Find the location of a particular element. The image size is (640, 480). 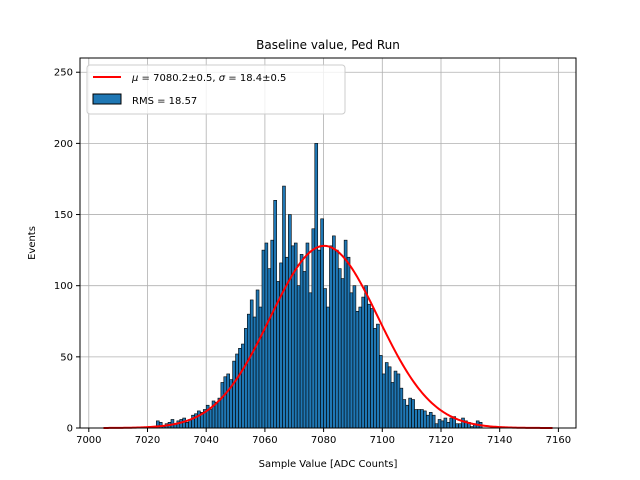

x-tick-label: 7080 is located at coordinates (323, 440).